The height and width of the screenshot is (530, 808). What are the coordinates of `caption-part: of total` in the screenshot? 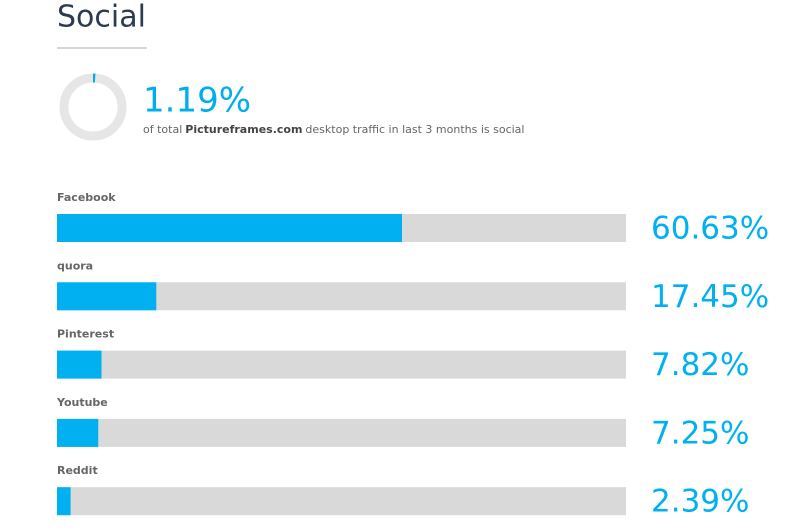 It's located at (162, 129).